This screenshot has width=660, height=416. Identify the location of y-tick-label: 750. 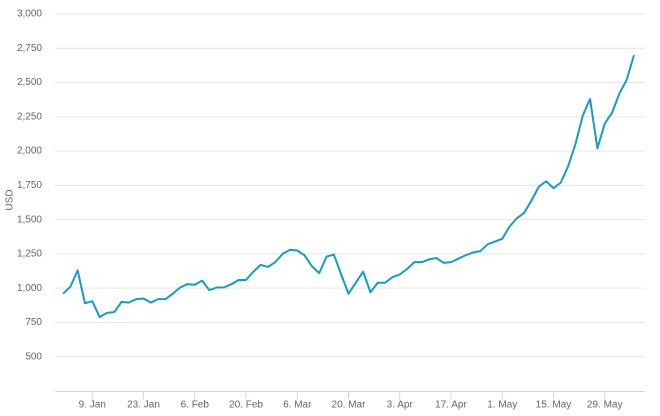
(33, 322).